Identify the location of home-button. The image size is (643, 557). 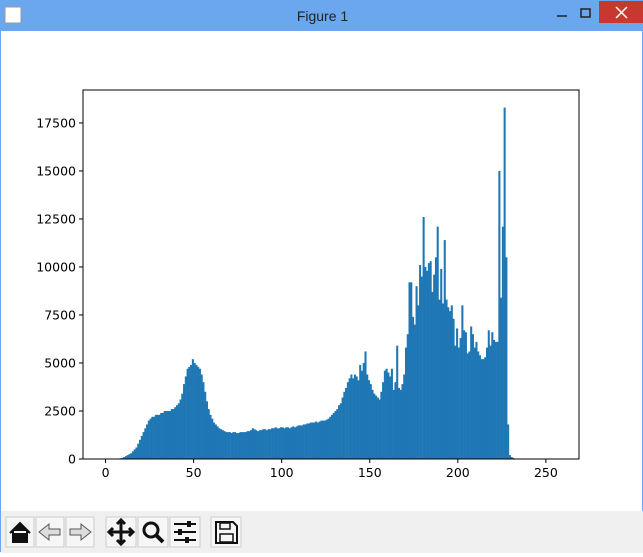
(20, 532).